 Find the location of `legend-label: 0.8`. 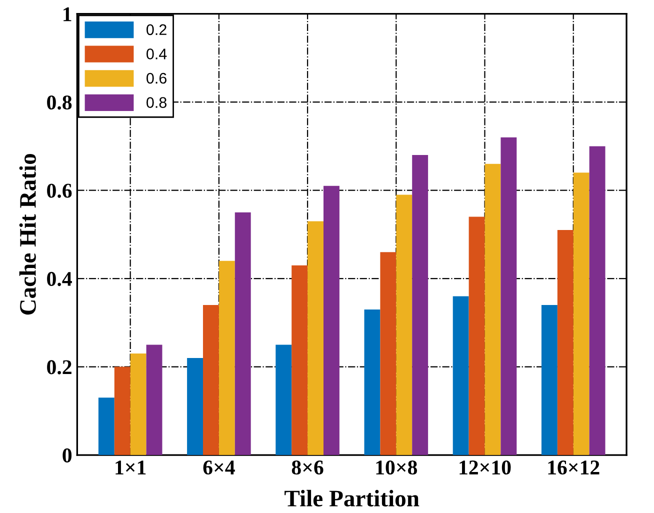

legend-label: 0.8 is located at coordinates (156, 102).